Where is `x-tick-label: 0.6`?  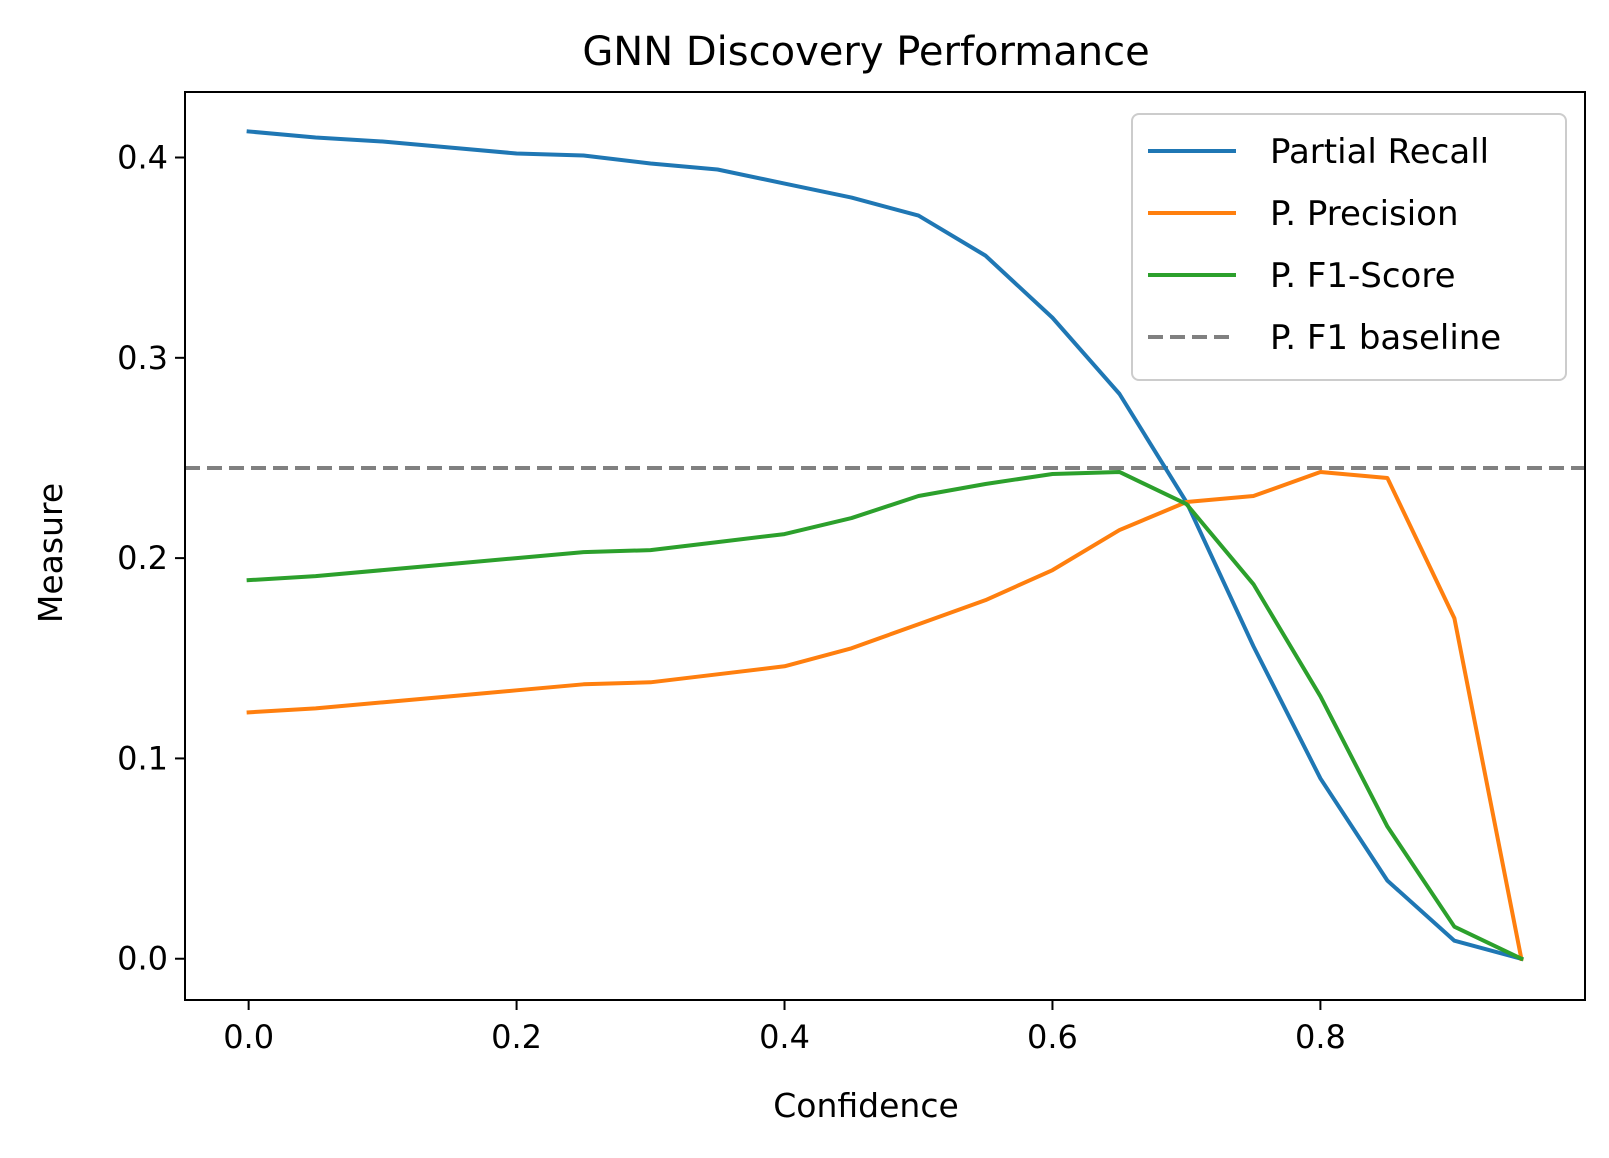 x-tick-label: 0.6 is located at coordinates (1052, 1037).